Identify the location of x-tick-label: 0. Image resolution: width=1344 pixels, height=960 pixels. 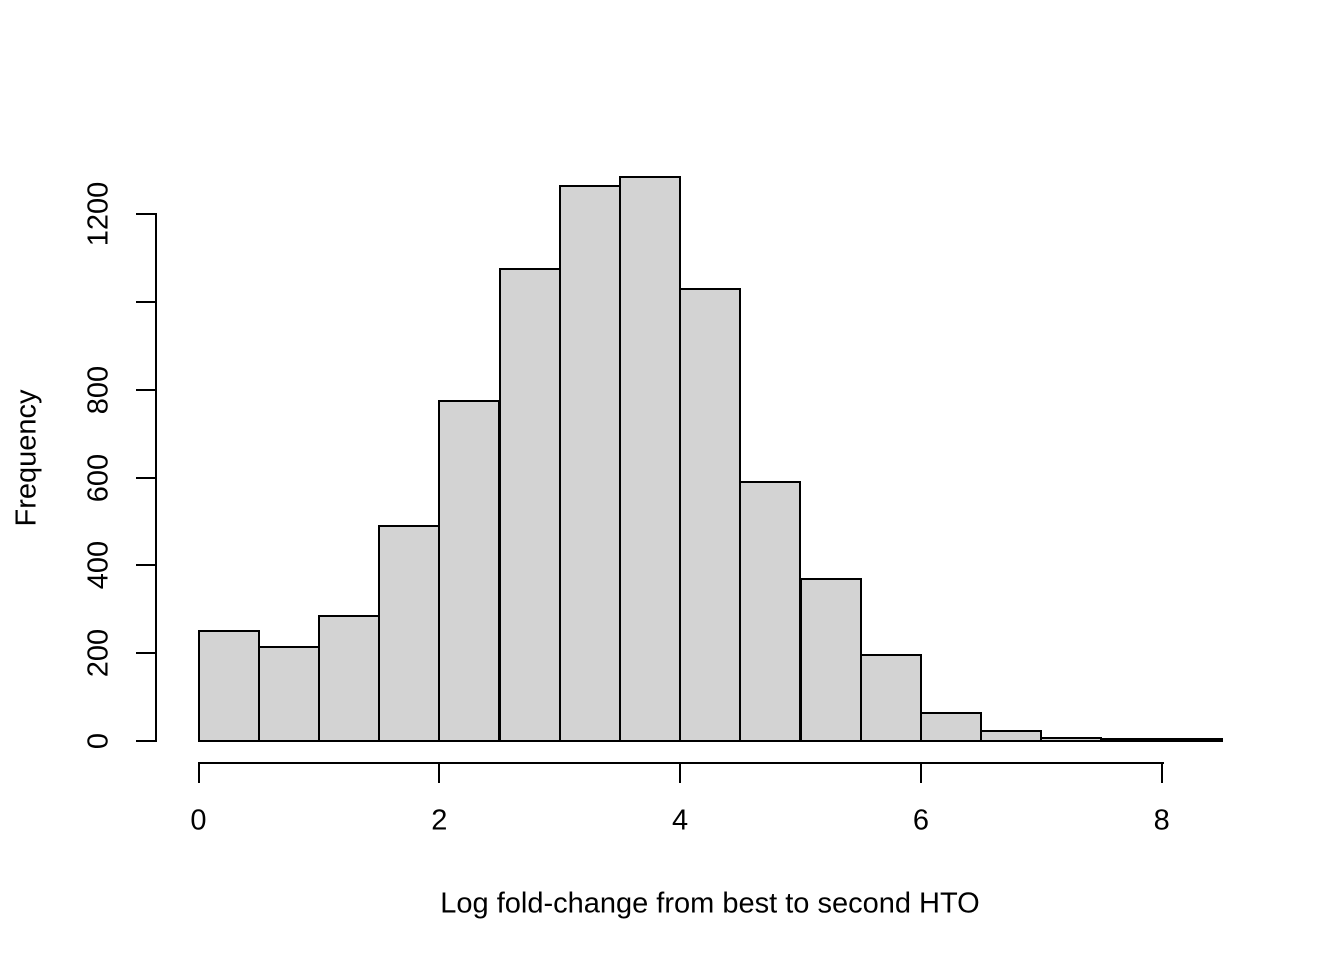
(198, 820).